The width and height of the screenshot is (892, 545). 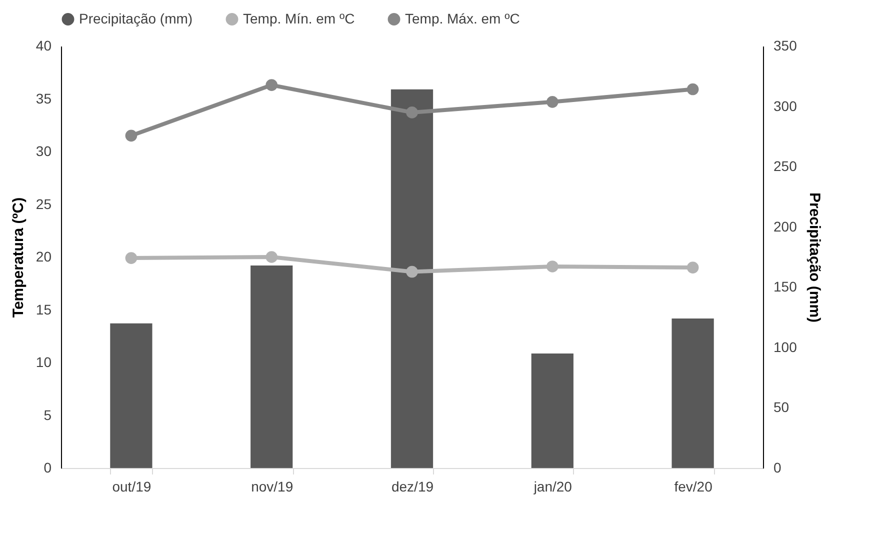 What do you see at coordinates (462, 18) in the screenshot?
I see `legend-label: Temp. Máx. em ºC` at bounding box center [462, 18].